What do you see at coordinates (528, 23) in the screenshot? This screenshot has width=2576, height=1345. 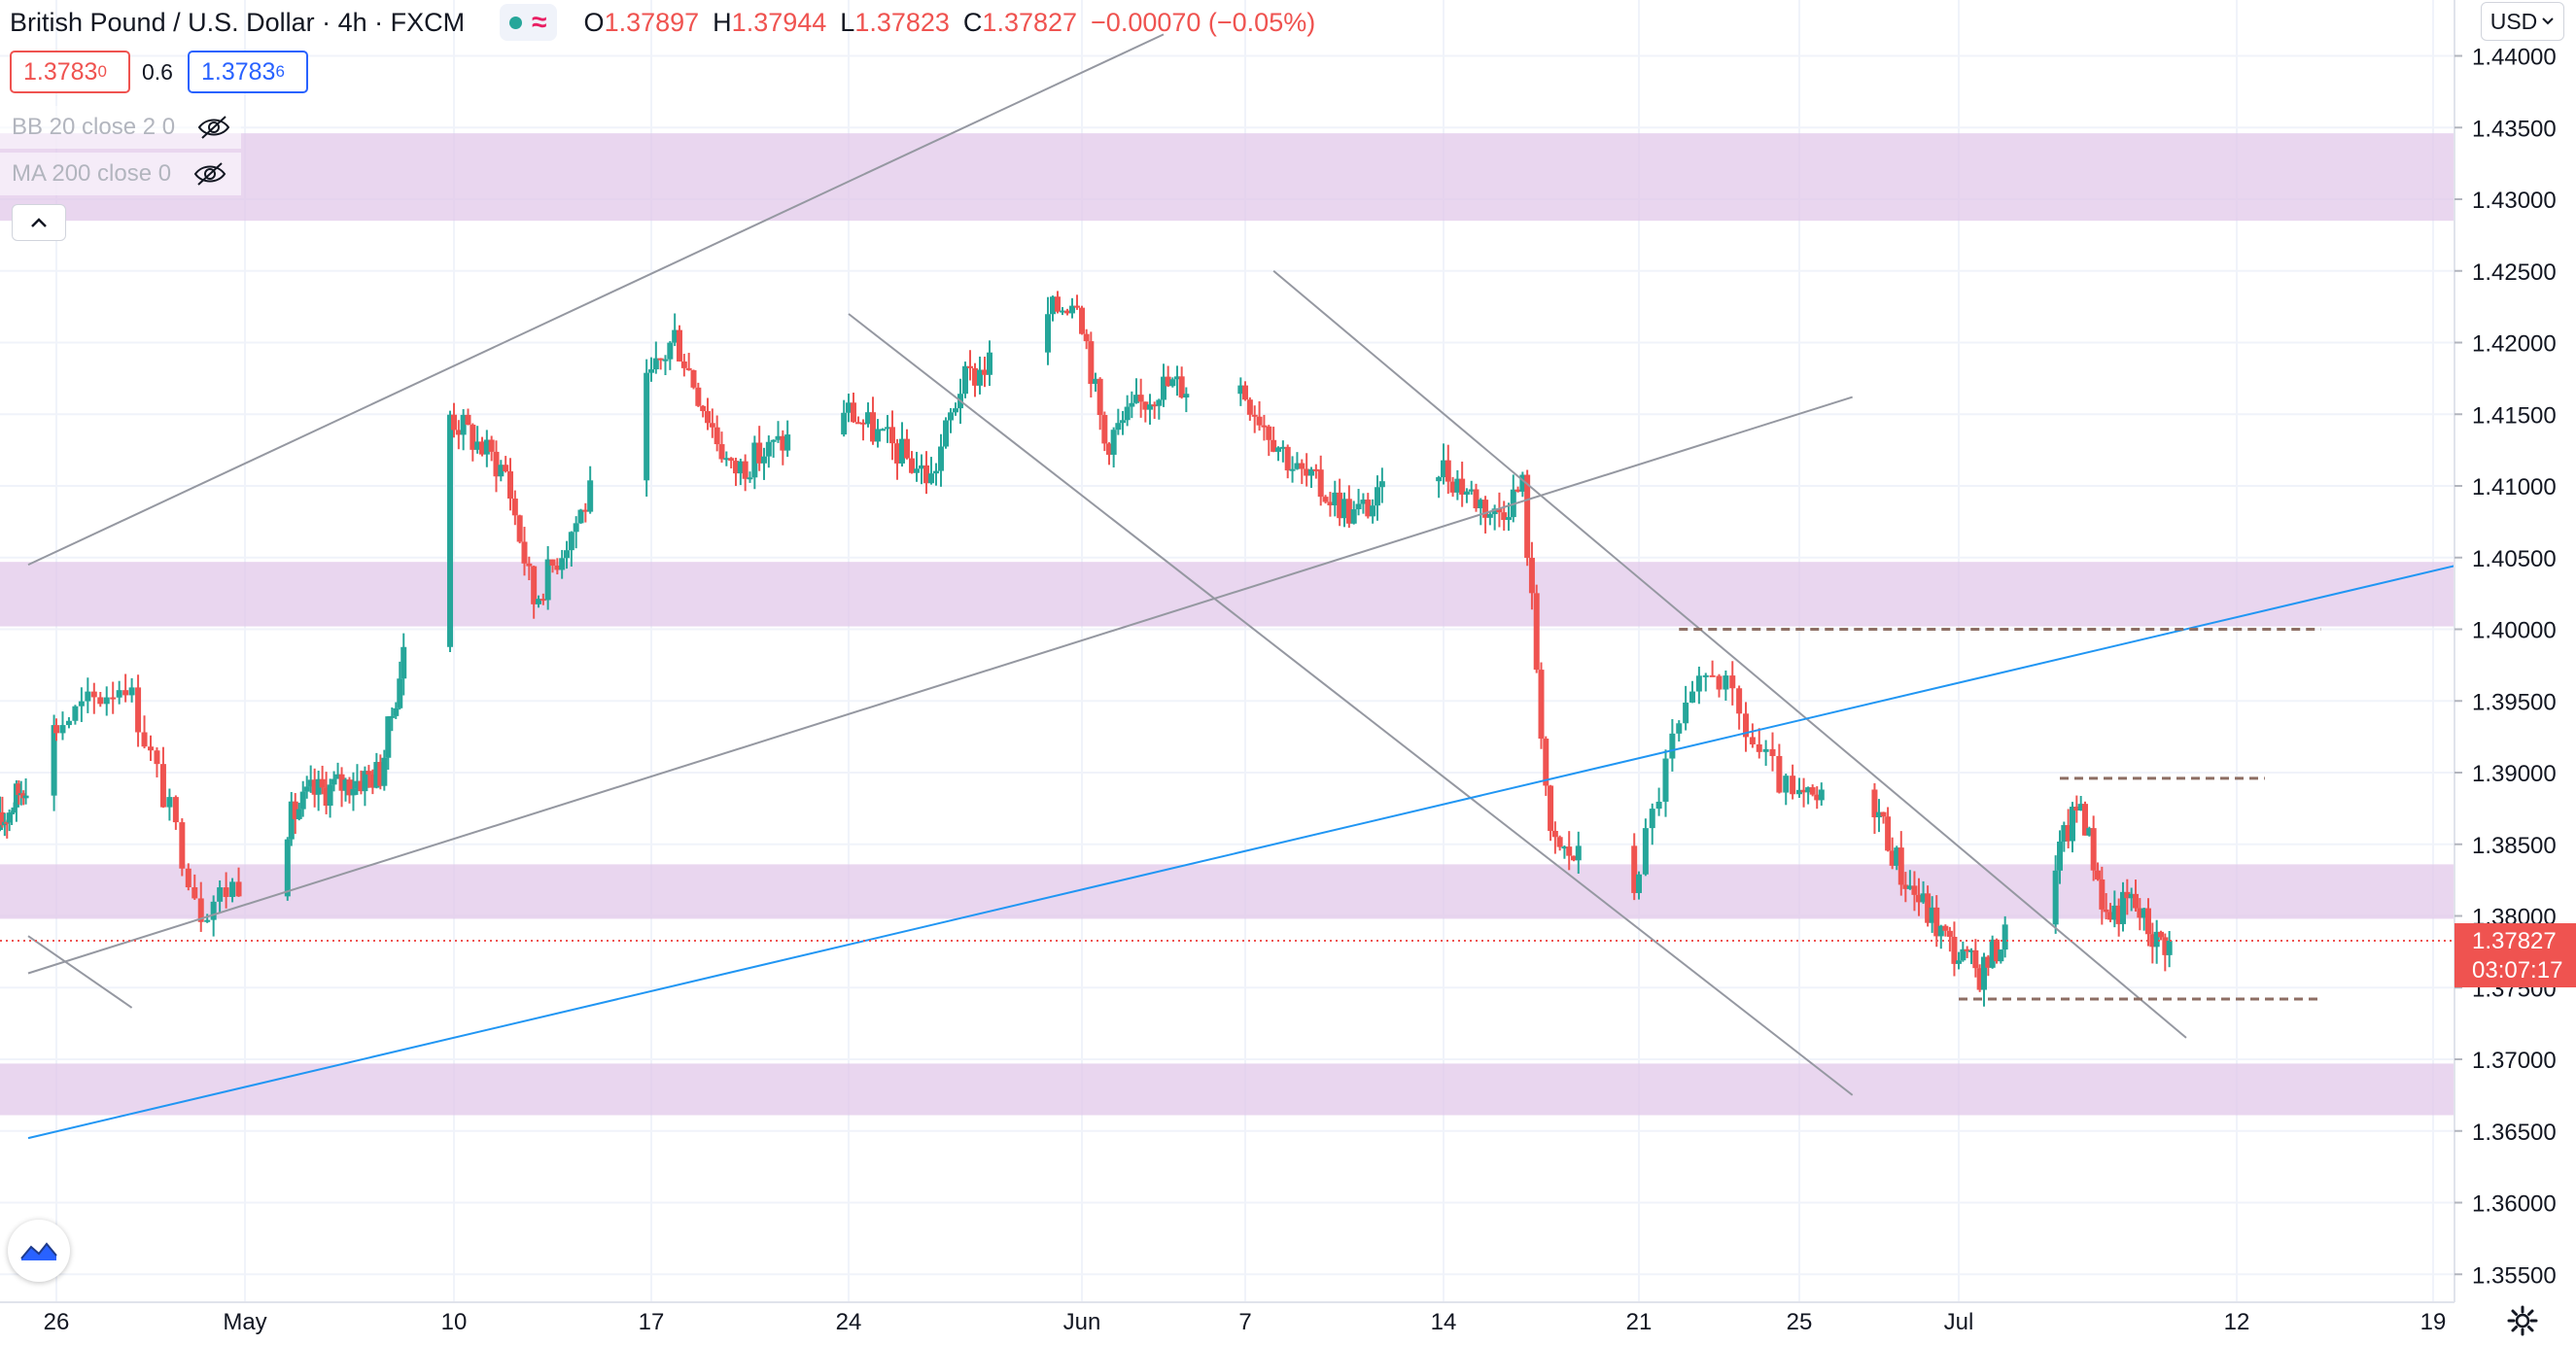 I see `market-status: ≈` at bounding box center [528, 23].